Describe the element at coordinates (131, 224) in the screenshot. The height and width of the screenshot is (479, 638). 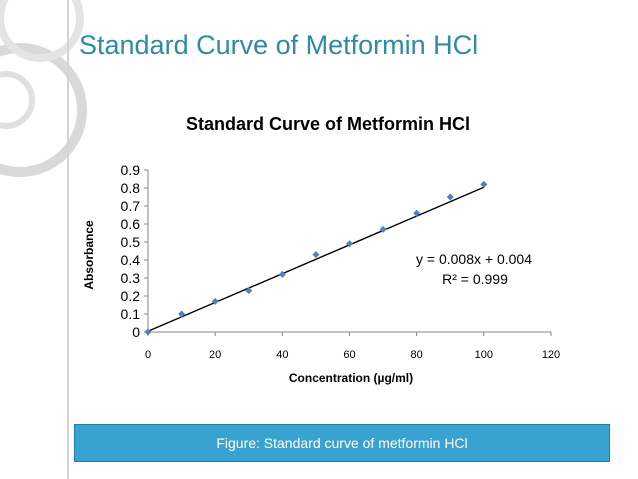
I see `y-tick-label: 0.6` at that location.